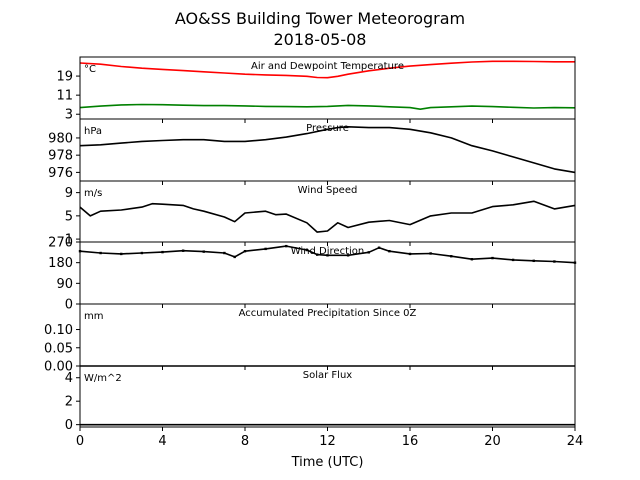  Describe the element at coordinates (103, 378) in the screenshot. I see `panel-unit: W/m^2` at that location.